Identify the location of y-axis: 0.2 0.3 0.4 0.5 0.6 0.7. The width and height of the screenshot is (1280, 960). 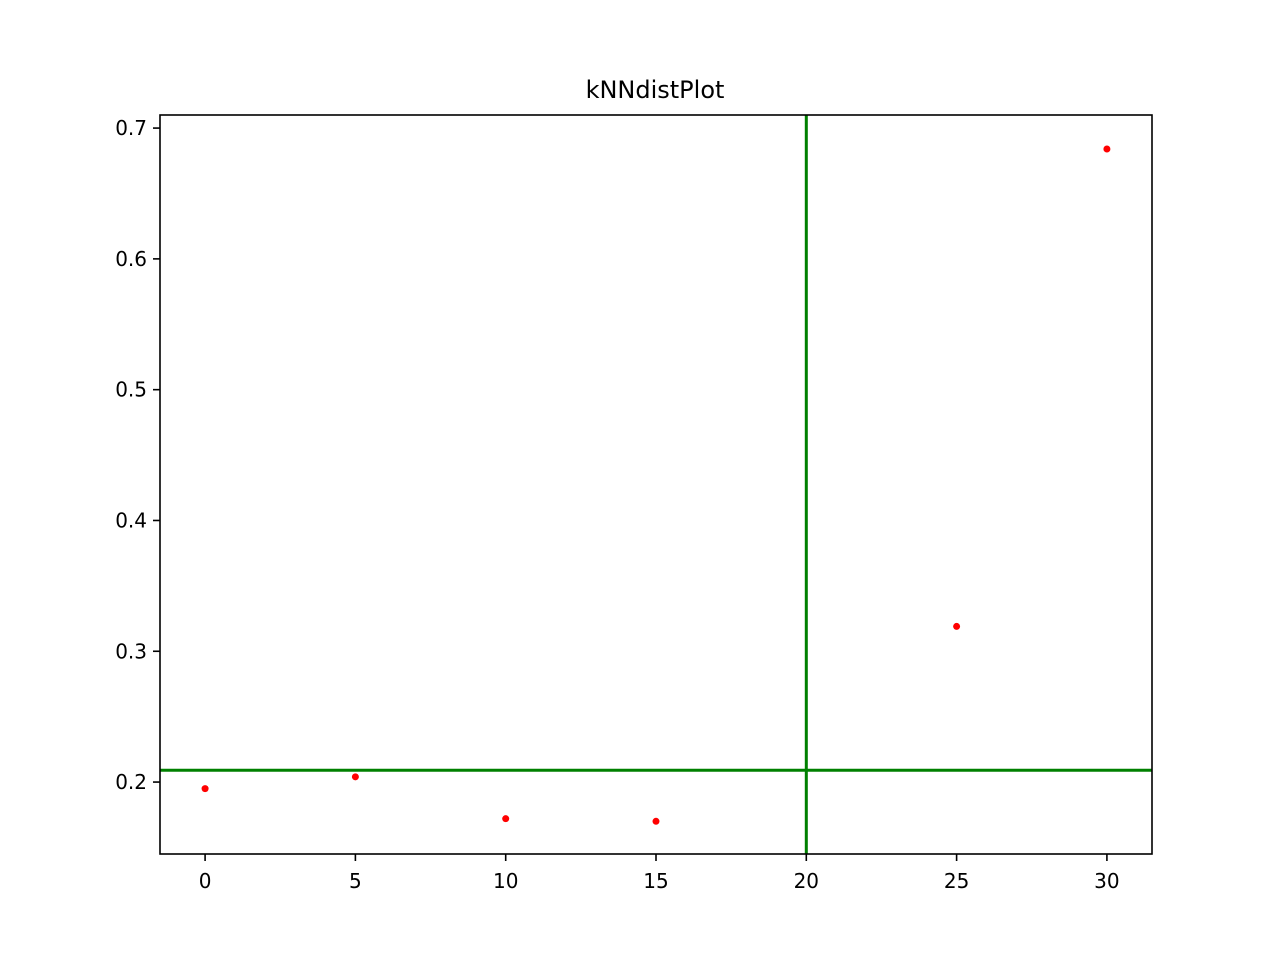
(137, 455).